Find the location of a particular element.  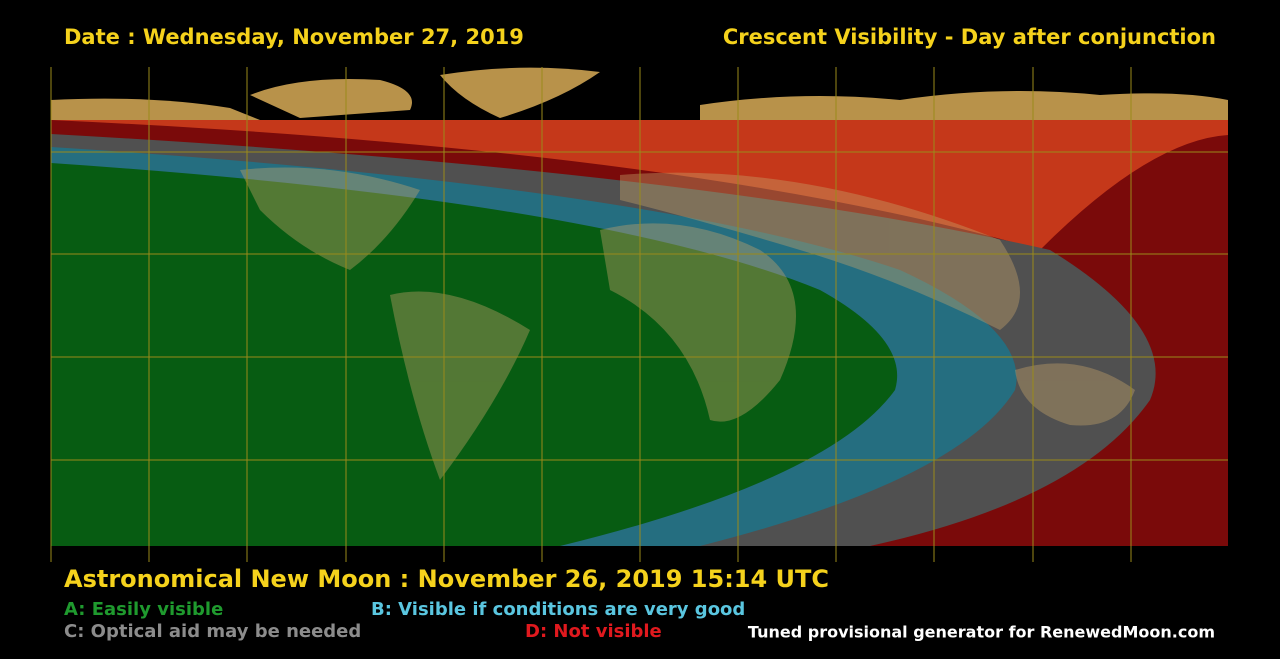

arctic-land is located at coordinates (639, 93).